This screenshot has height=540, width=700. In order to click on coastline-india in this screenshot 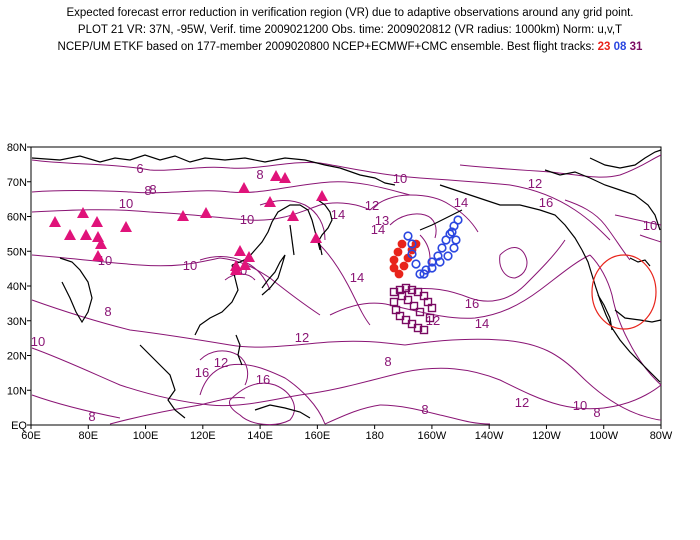, I will do `click(76, 290)`.